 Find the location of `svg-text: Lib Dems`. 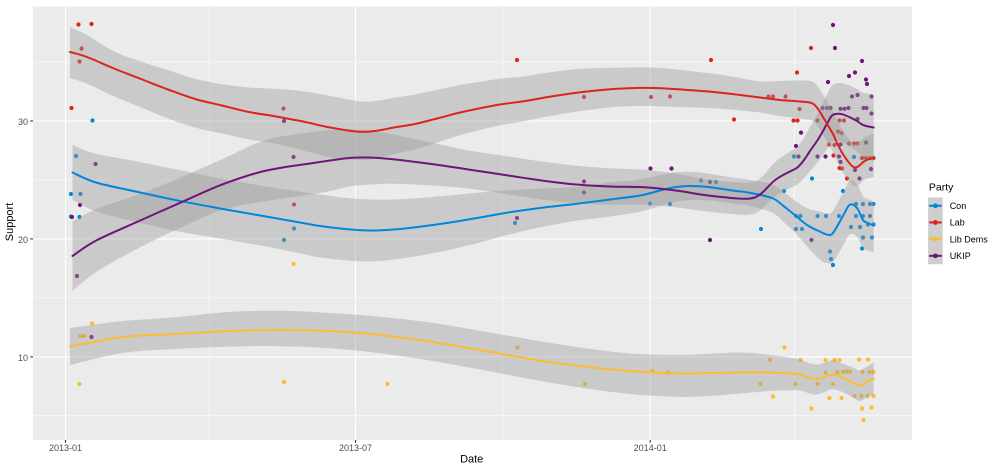

svg-text: Lib Dems is located at coordinates (969, 239).